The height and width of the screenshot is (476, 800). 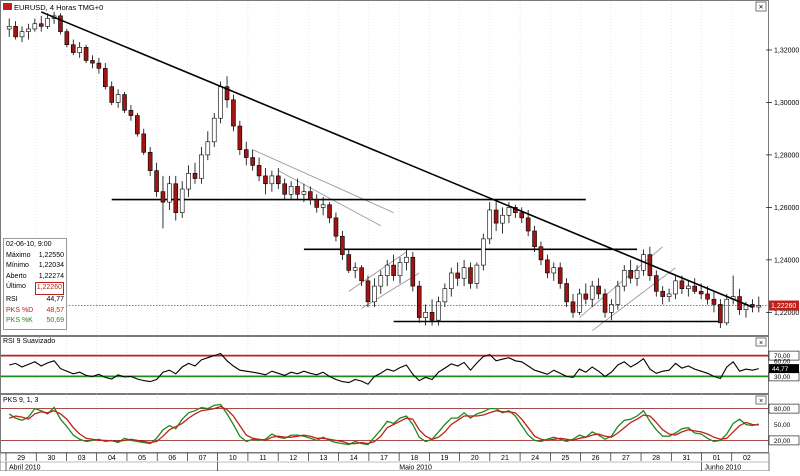 I want to click on day-label: 19, so click(x=445, y=458).